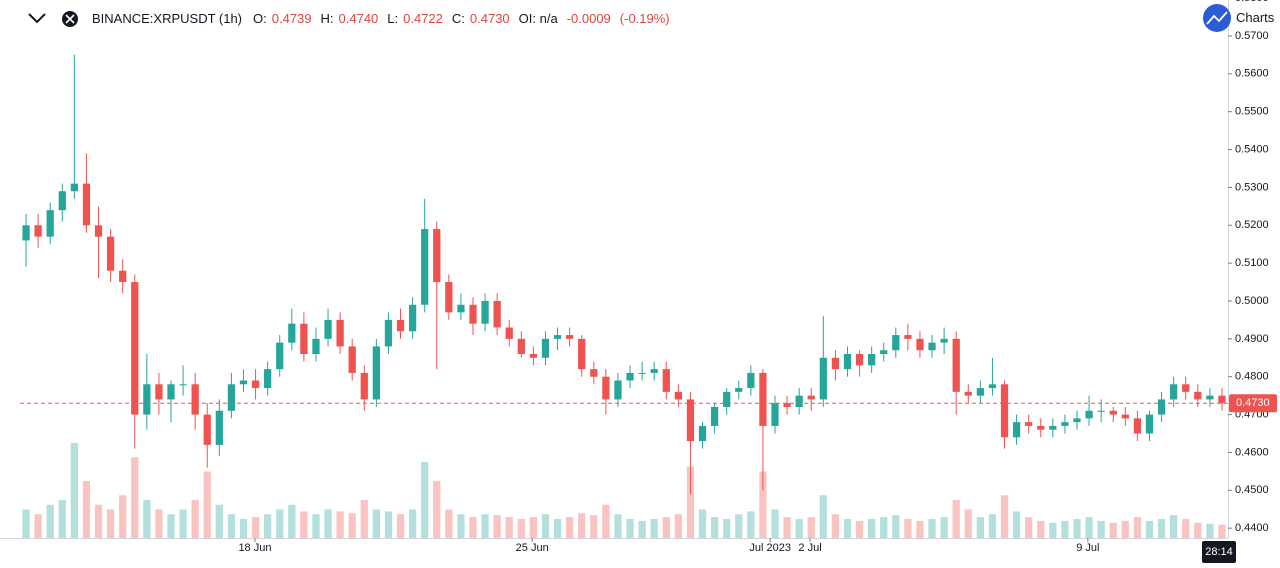  I want to click on oi: OI: n/a, so click(538, 18).